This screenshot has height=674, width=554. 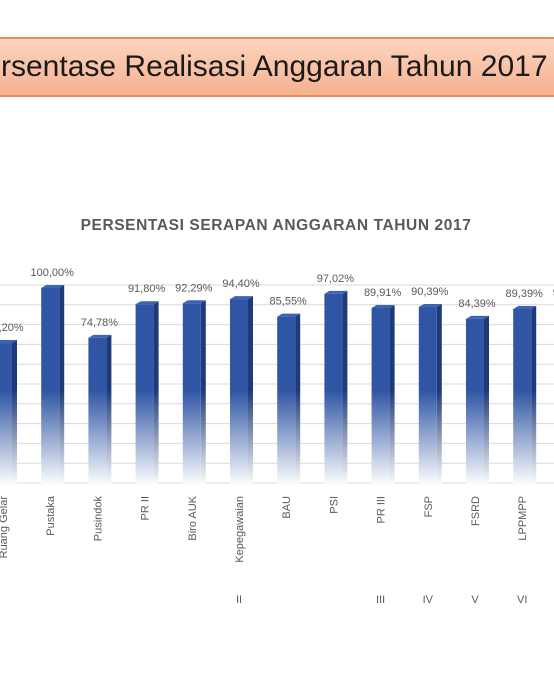 What do you see at coordinates (334, 505) in the screenshot?
I see `x-tick-label: PSI` at bounding box center [334, 505].